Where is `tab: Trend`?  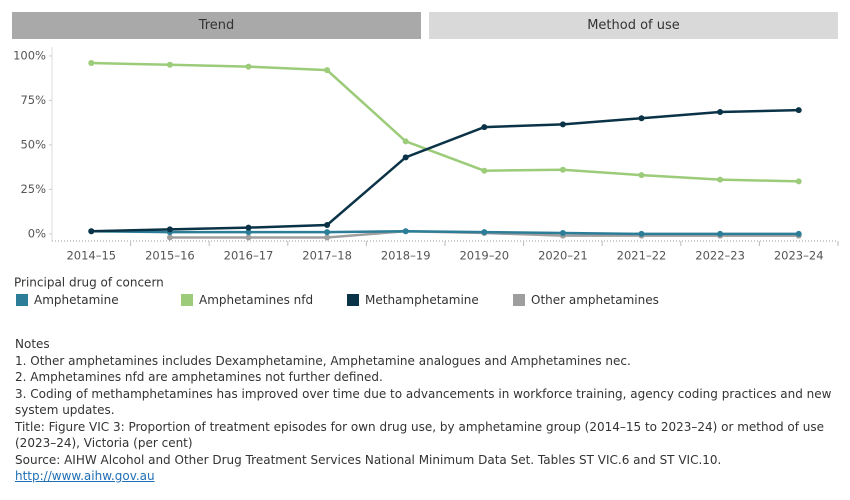 tab: Trend is located at coordinates (216, 25).